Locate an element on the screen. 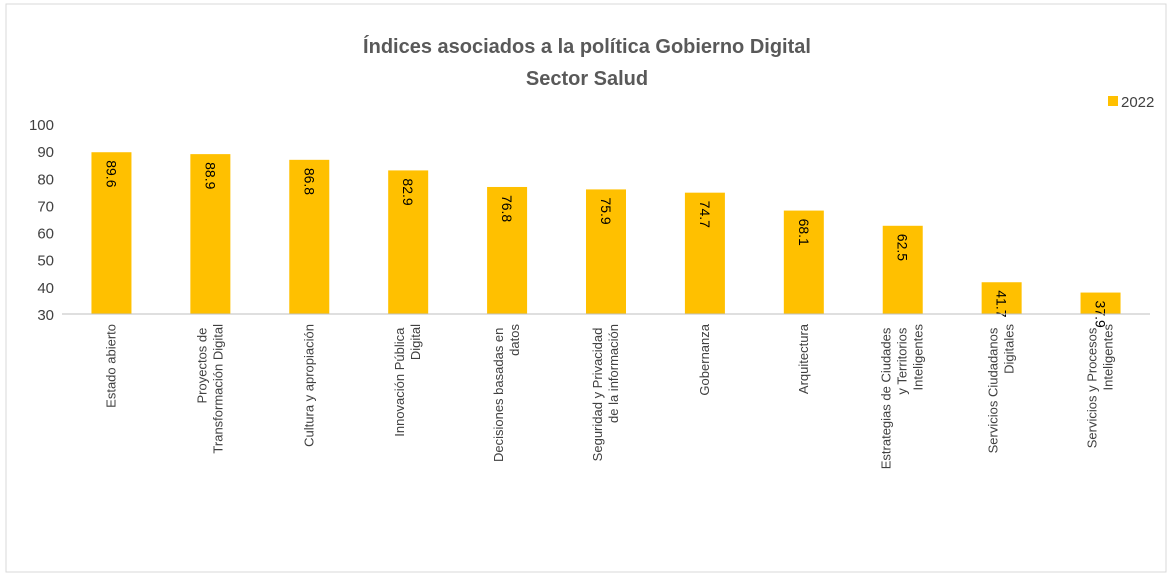 The width and height of the screenshot is (1174, 578). value-label: 62.5 is located at coordinates (903, 247).